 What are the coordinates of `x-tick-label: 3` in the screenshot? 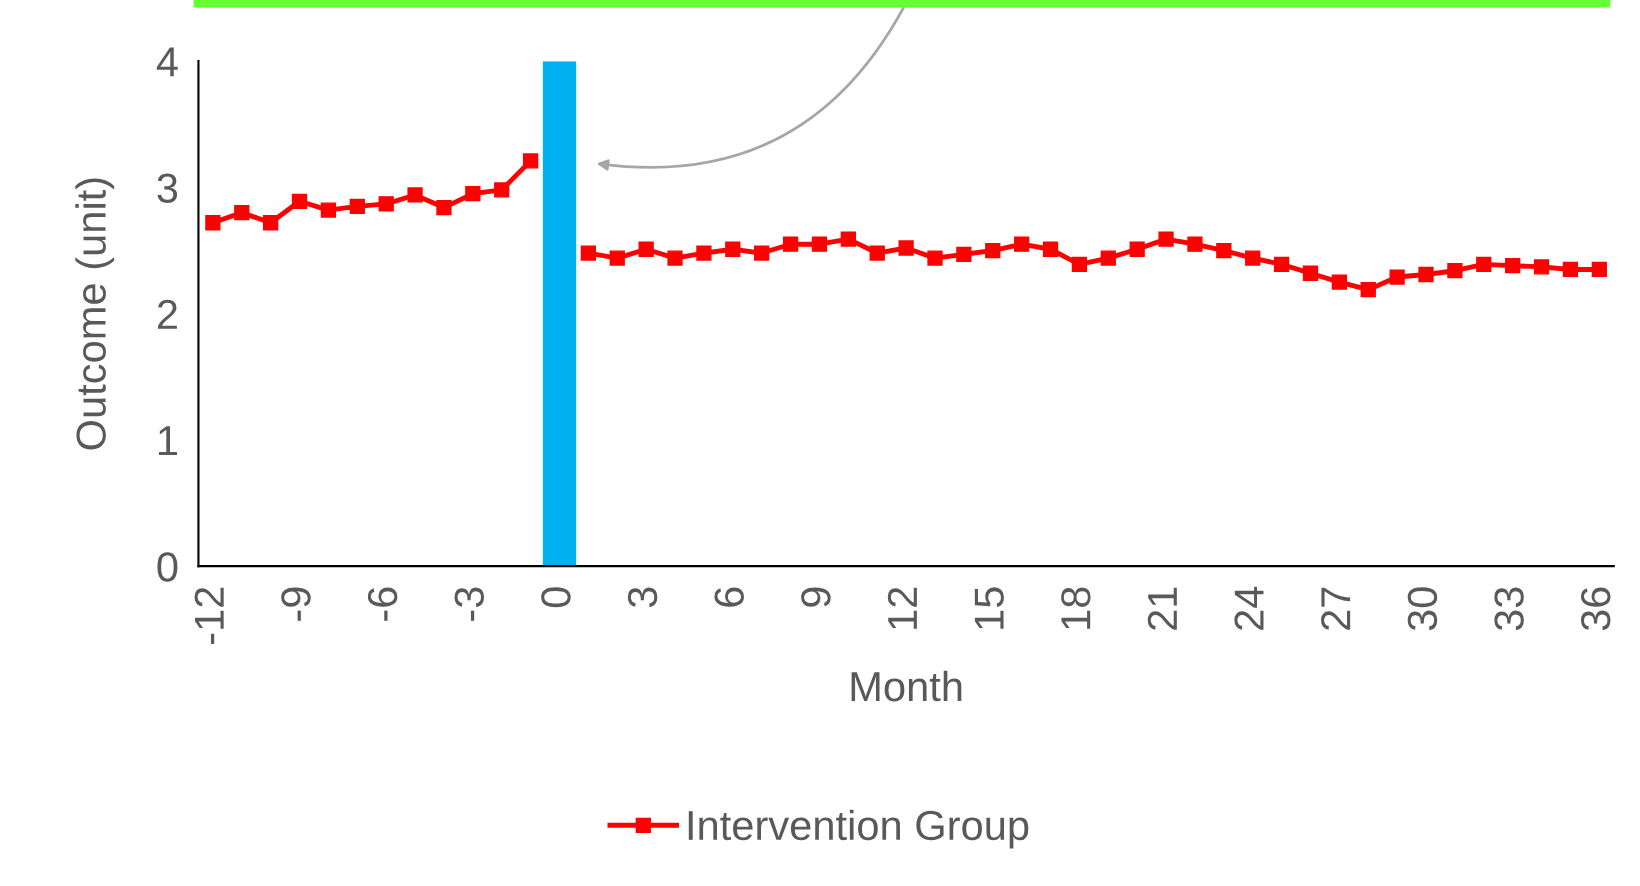 It's located at (642, 597).